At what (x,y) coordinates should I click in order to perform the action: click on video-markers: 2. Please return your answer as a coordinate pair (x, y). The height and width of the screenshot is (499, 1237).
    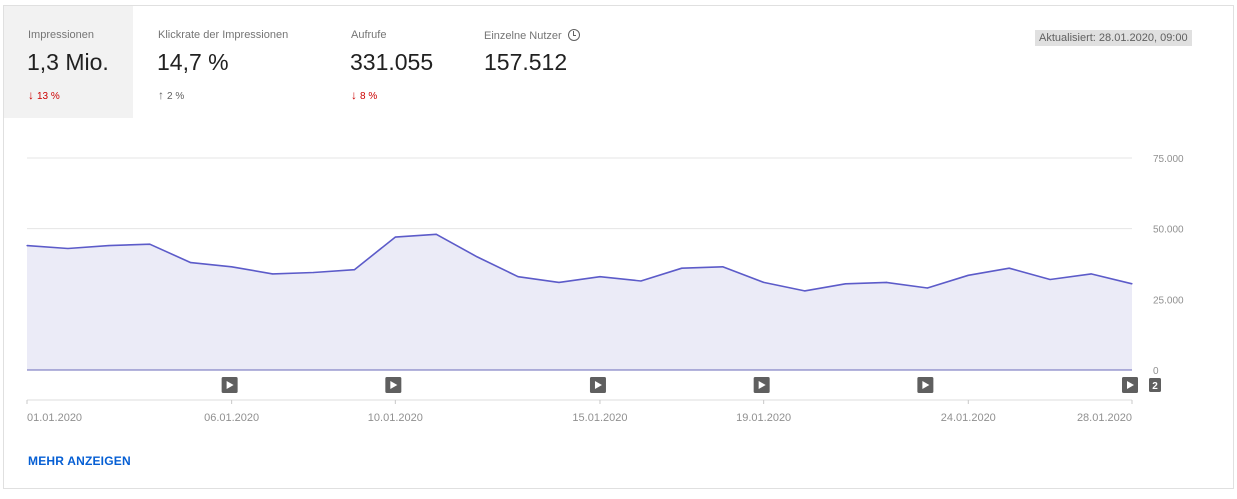
    Looking at the image, I should click on (691, 385).